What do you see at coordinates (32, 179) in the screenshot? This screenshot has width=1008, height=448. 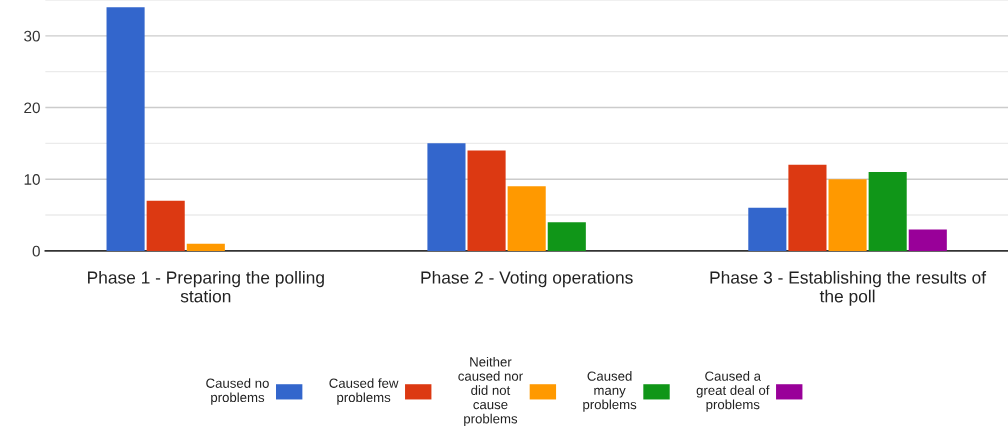 I see `y-tick-label: 10` at bounding box center [32, 179].